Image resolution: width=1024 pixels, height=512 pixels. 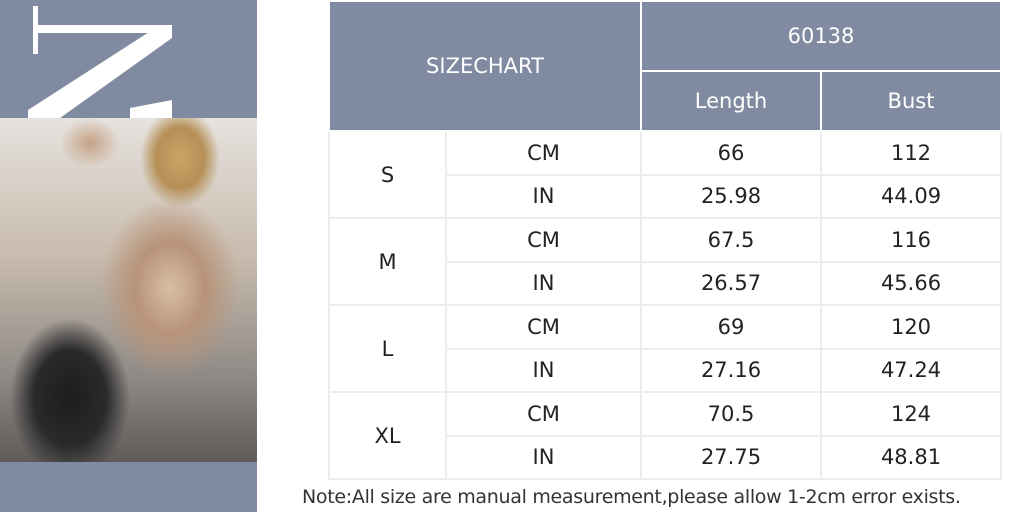 I want to click on table-row: IN 27.16 47.24, so click(x=665, y=370).